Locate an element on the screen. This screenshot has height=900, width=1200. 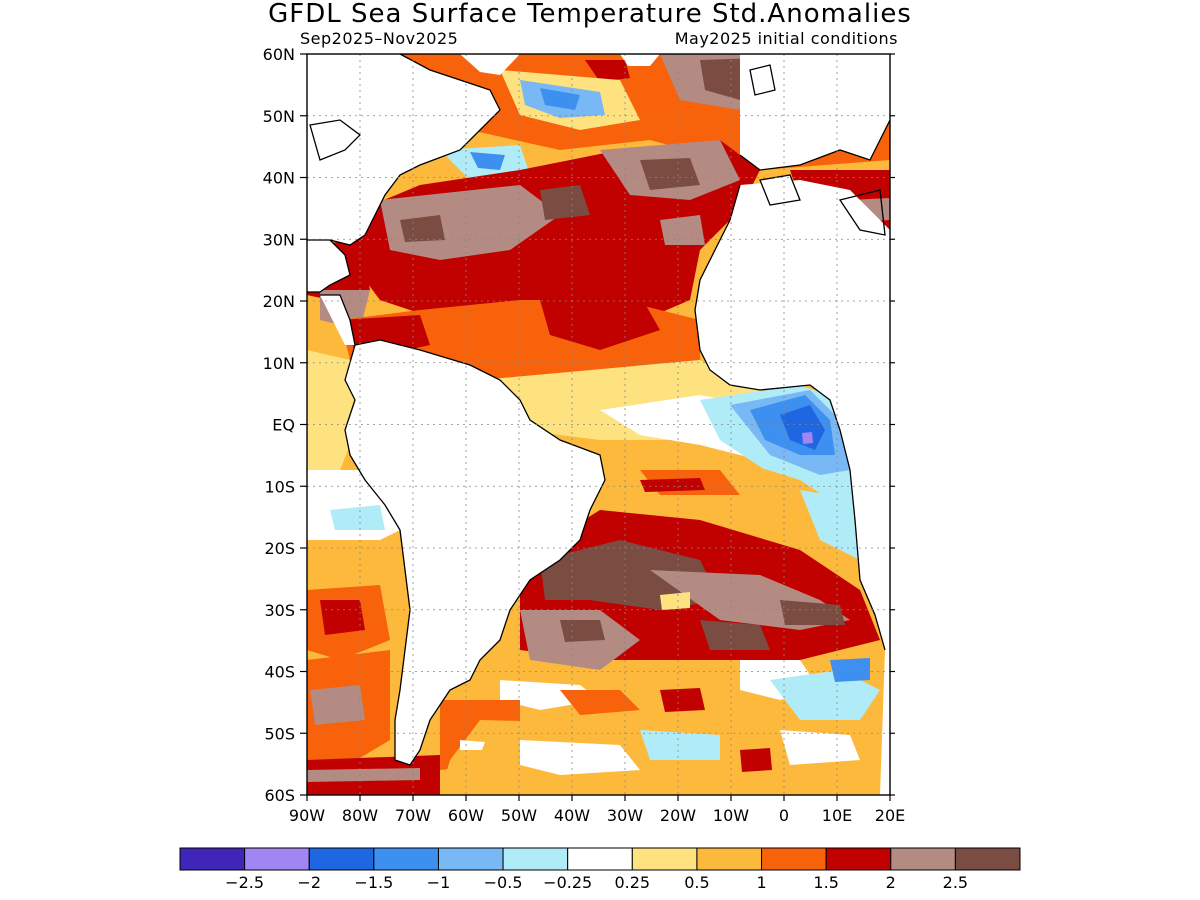
colorbar-label: −0.25 is located at coordinates (567, 882).